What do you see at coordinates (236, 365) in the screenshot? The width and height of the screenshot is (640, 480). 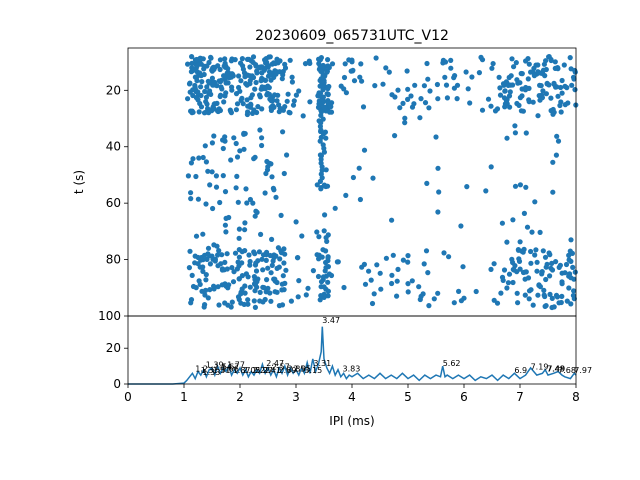 I see `hist-peak-label: 1.77` at bounding box center [236, 365].